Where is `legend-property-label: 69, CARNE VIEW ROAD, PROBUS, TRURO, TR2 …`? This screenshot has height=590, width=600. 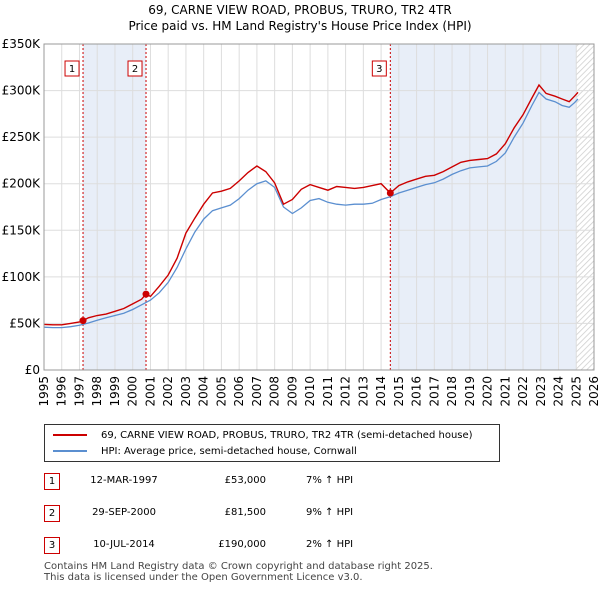 legend-property-label: 69, CARNE VIEW ROAD, PROBUS, TRURO, TR2 … is located at coordinates (287, 435).